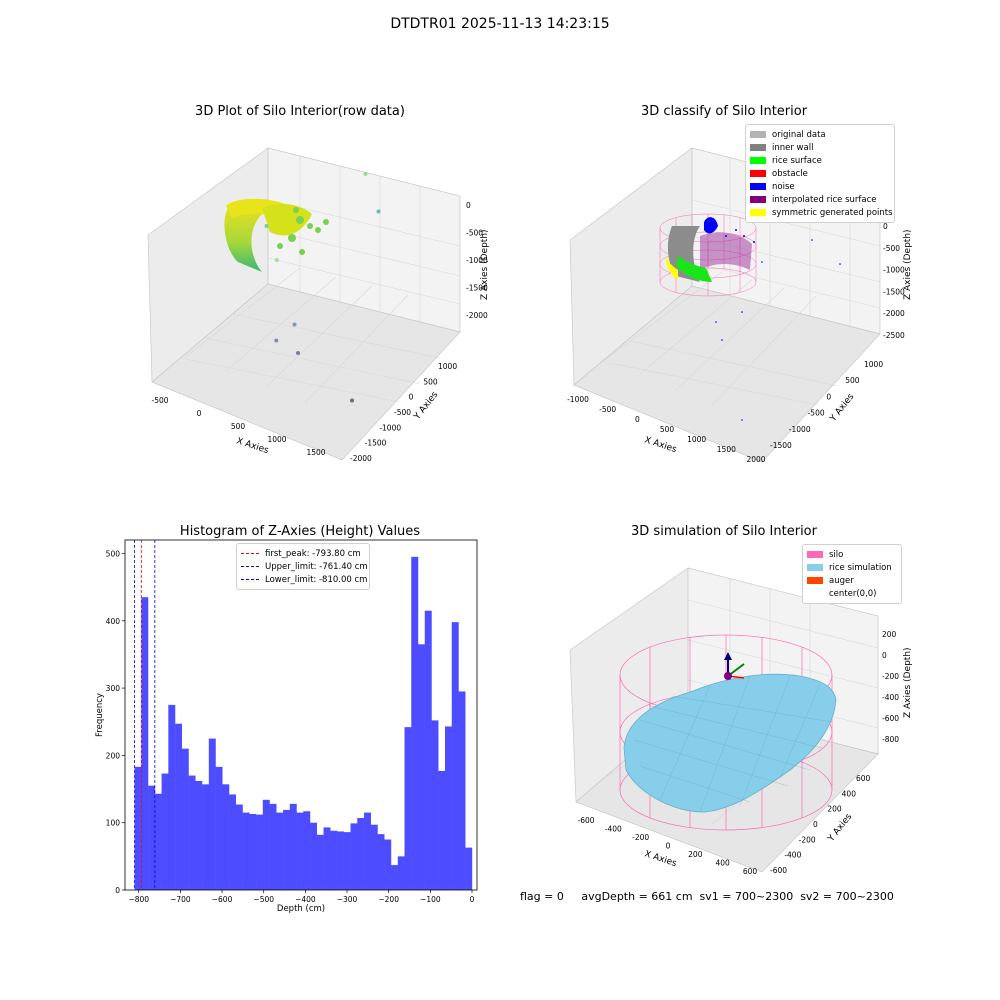 Image resolution: width=1000 pixels, height=1000 pixels. What do you see at coordinates (778, 870) in the screenshot?
I see `p4-y-tick-label: -600` at bounding box center [778, 870].